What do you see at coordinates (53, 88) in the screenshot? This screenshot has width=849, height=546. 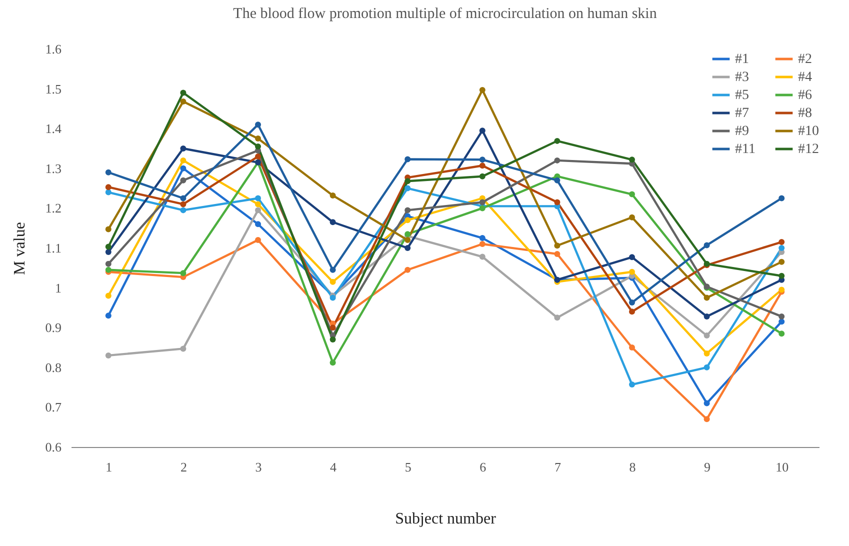 I see `y-tick-label: 1.5` at bounding box center [53, 88].